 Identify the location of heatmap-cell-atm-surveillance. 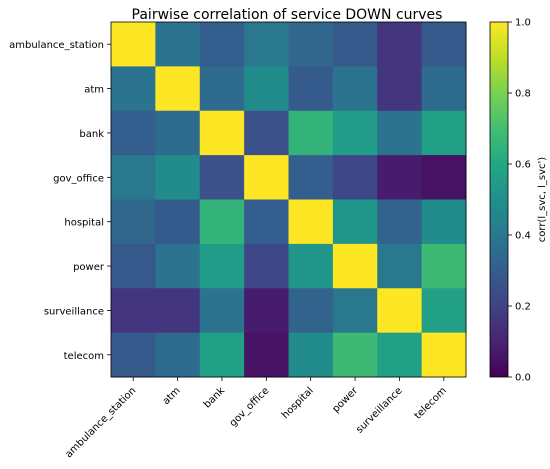
(400, 89).